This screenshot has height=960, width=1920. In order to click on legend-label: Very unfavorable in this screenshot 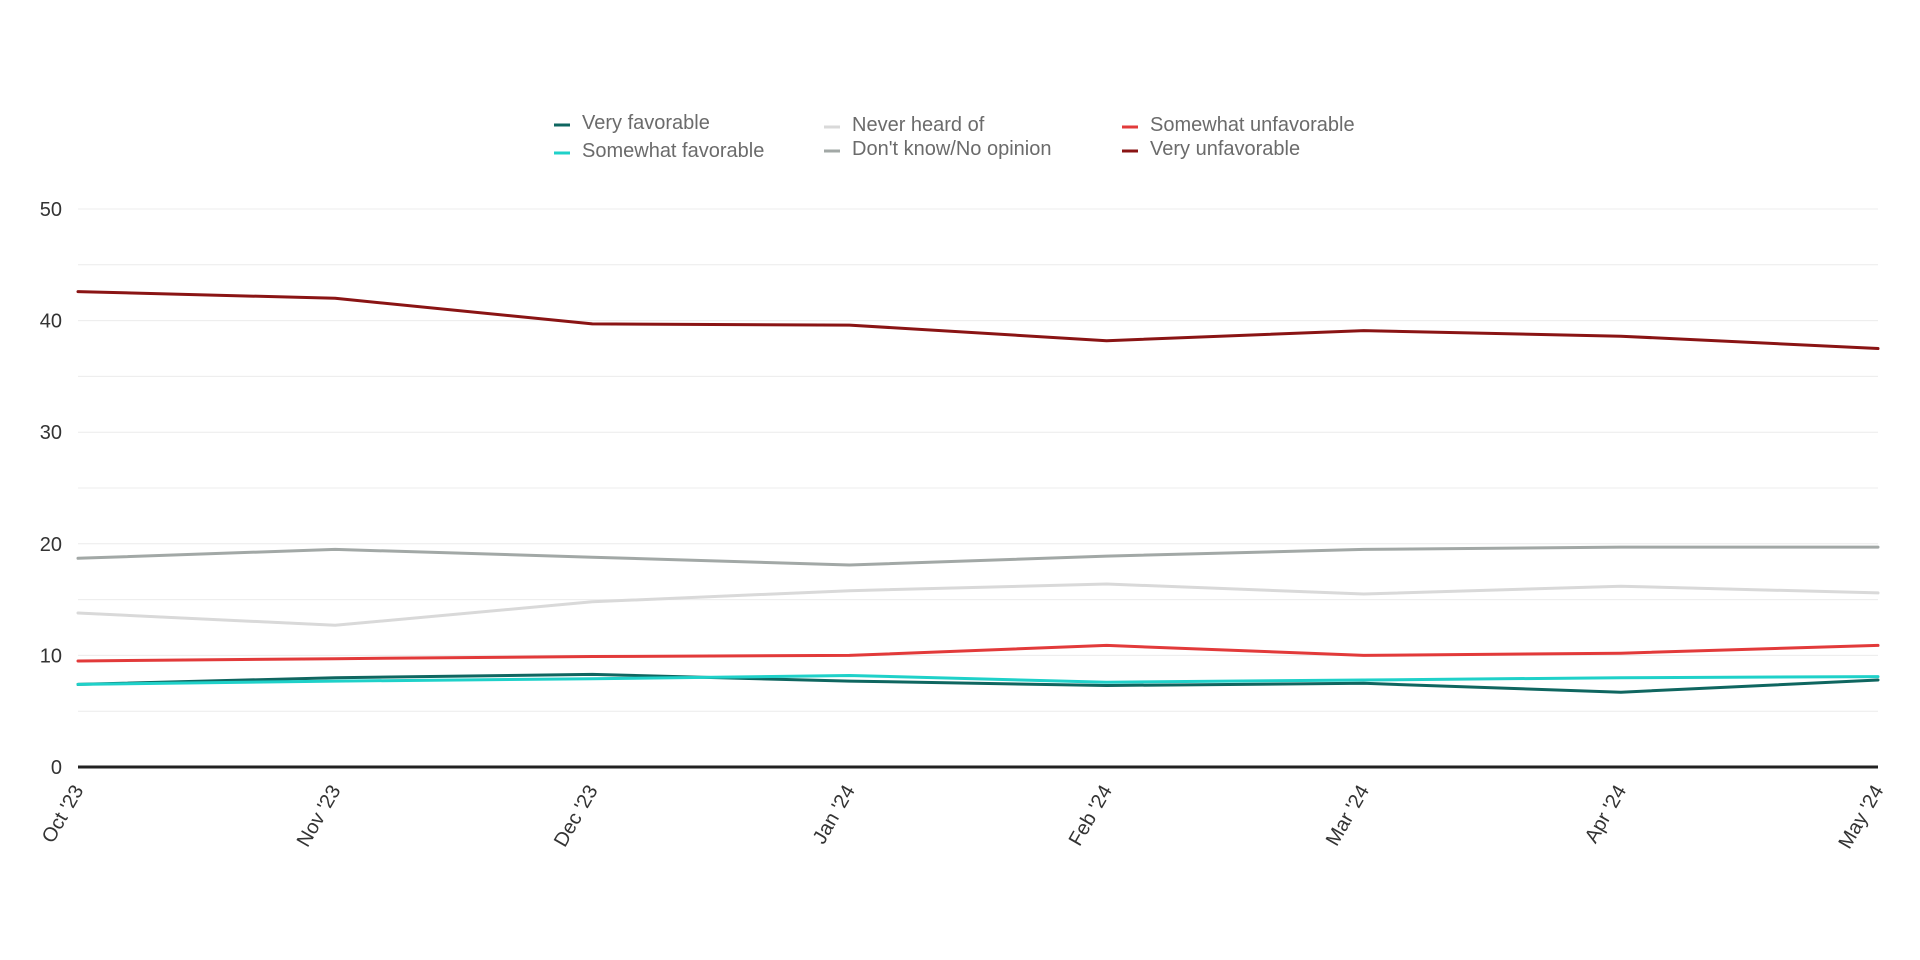, I will do `click(1225, 149)`.